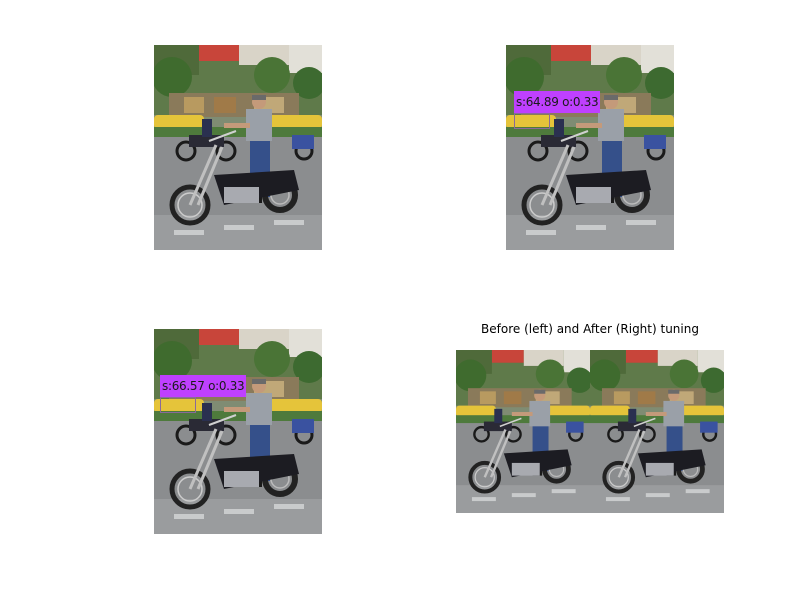 Image resolution: width=800 pixels, height=600 pixels. What do you see at coordinates (590, 329) in the screenshot?
I see `comparison-title: Before (left) and After (Right) tuning` at bounding box center [590, 329].